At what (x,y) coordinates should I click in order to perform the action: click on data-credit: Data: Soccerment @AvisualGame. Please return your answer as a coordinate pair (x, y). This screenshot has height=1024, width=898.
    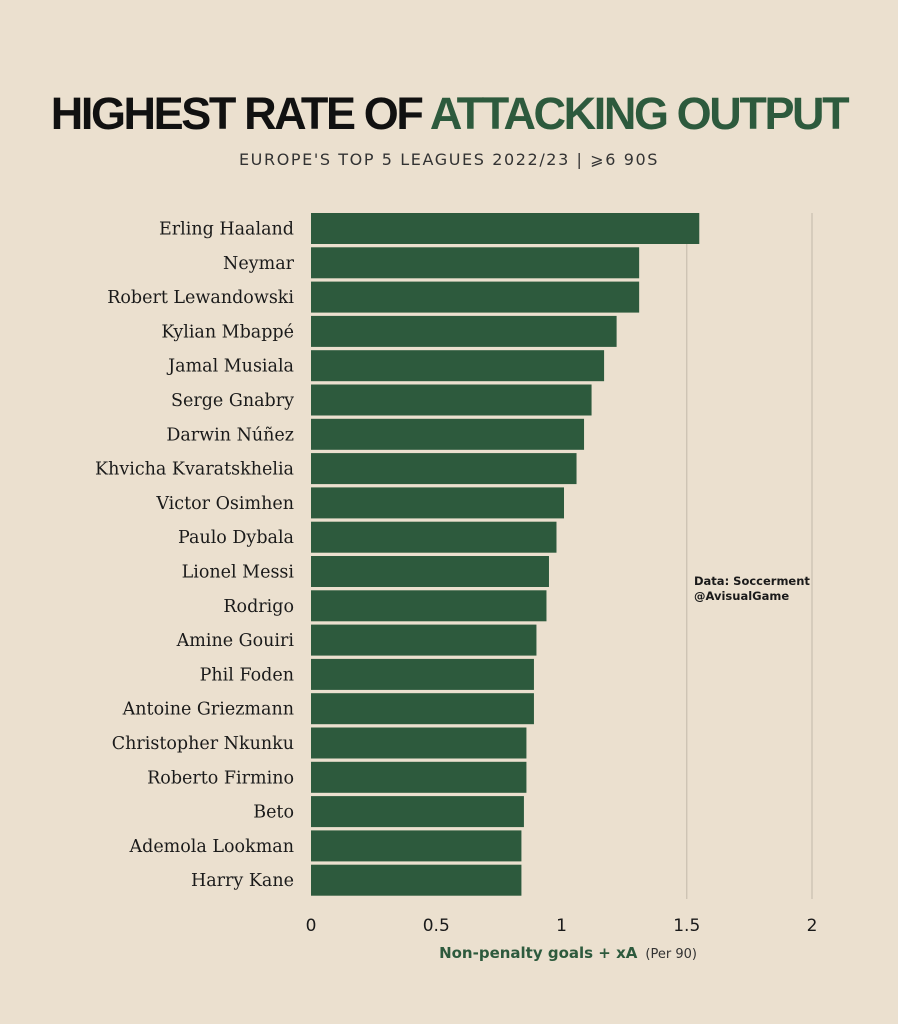
    Looking at the image, I should click on (752, 589).